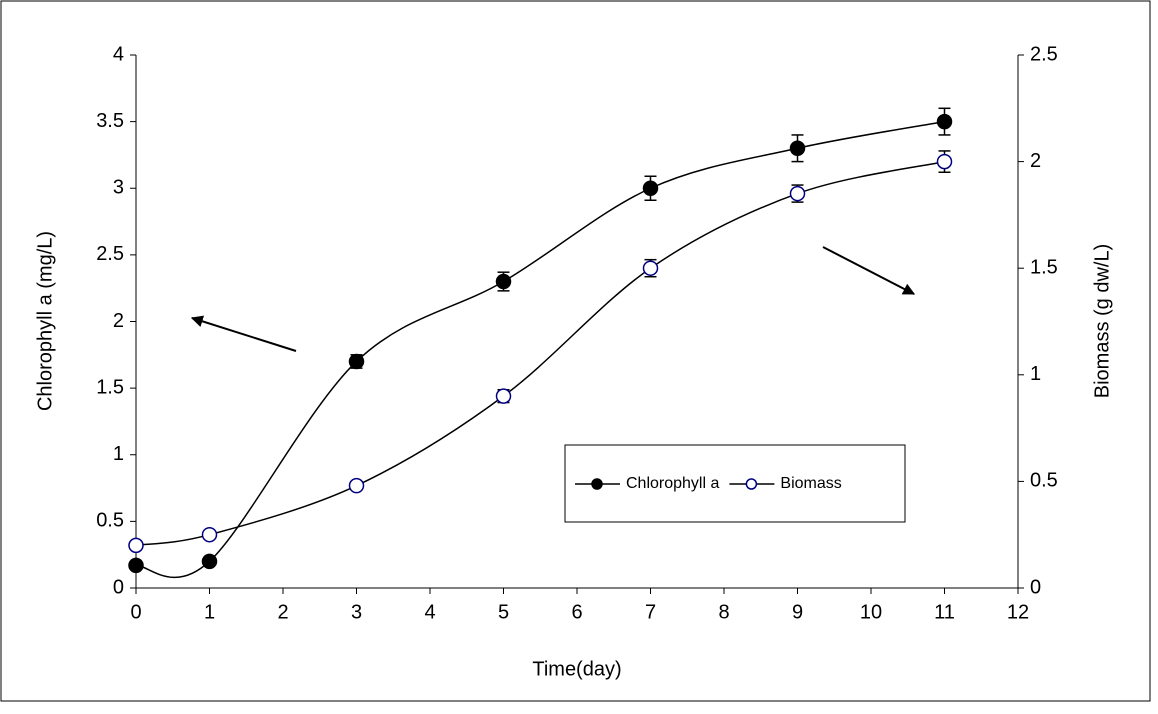 This screenshot has height=714, width=1158. I want to click on y-tick-label: 4, so click(118, 54).